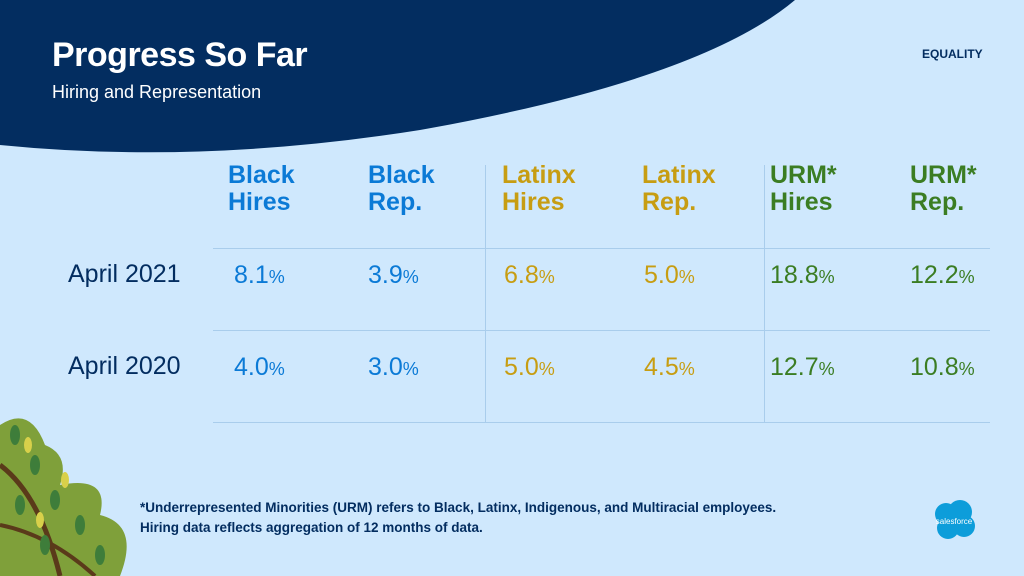  Describe the element at coordinates (794, 275) in the screenshot. I see `cell-value: 18.8` at that location.